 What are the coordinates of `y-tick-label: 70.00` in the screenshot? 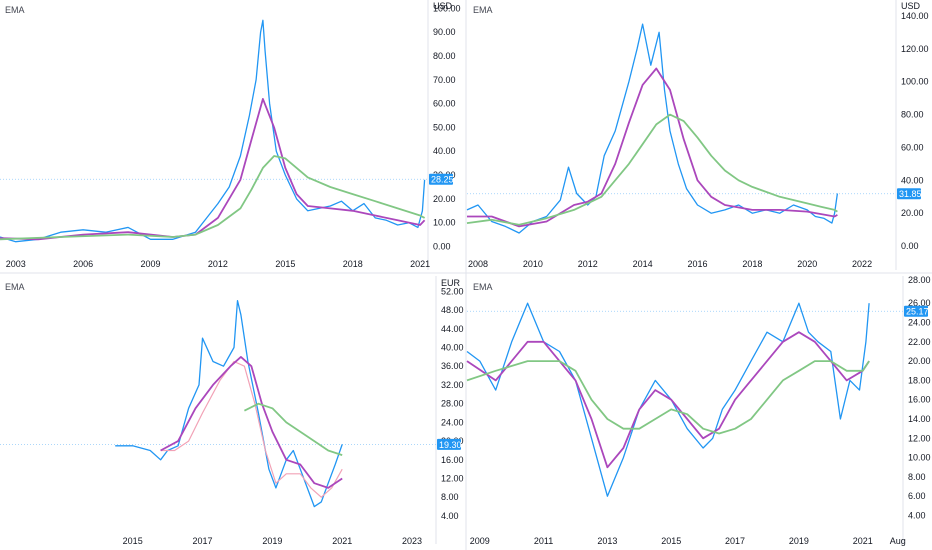 It's located at (444, 80).